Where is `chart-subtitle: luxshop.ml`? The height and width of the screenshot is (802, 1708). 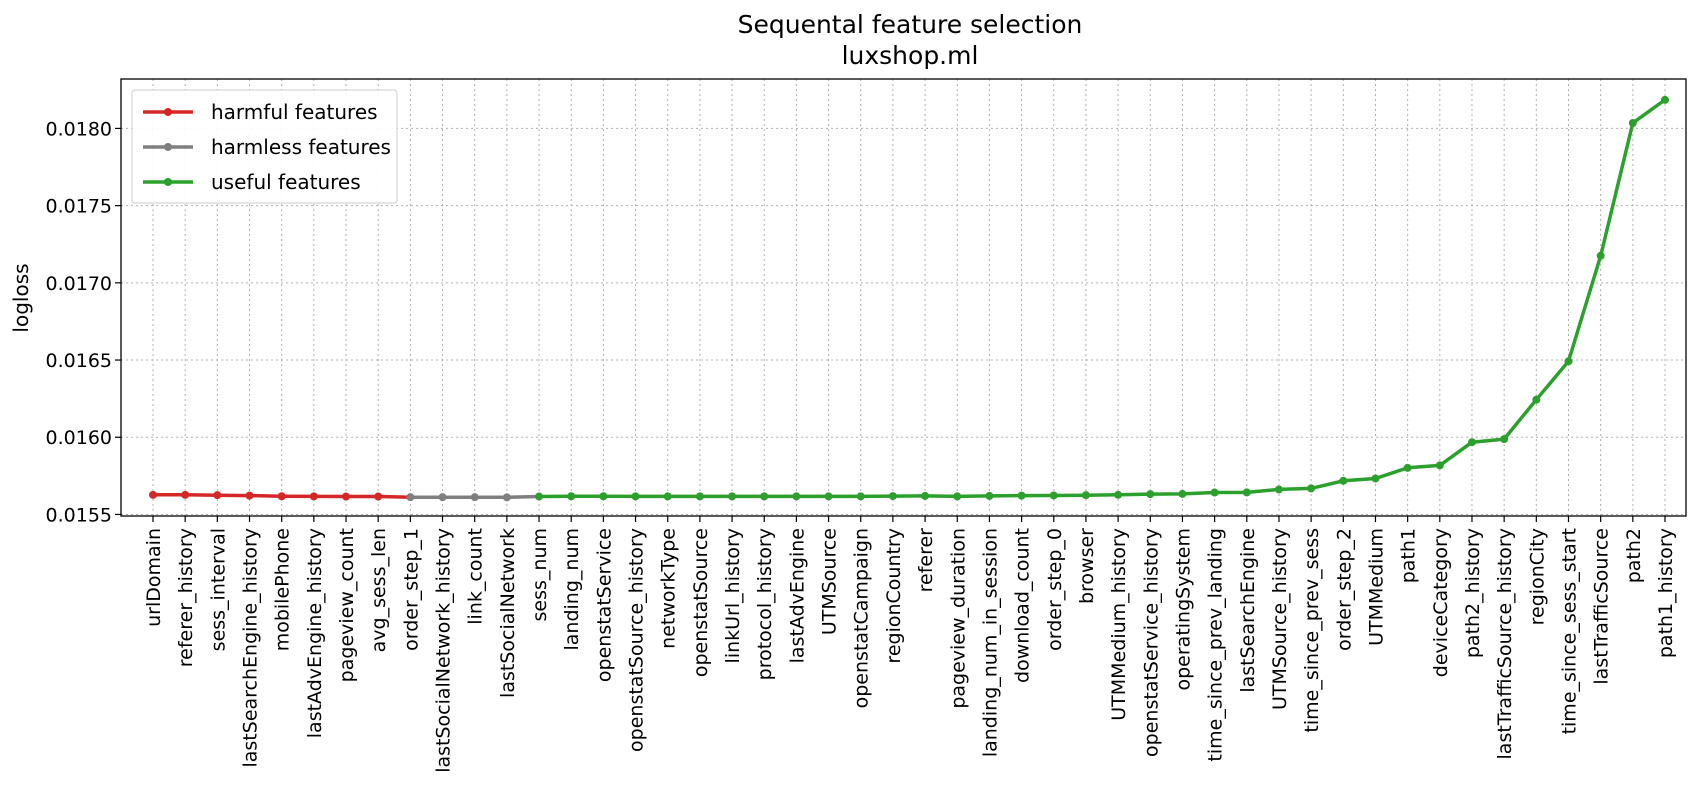 chart-subtitle: luxshop.ml is located at coordinates (910, 55).